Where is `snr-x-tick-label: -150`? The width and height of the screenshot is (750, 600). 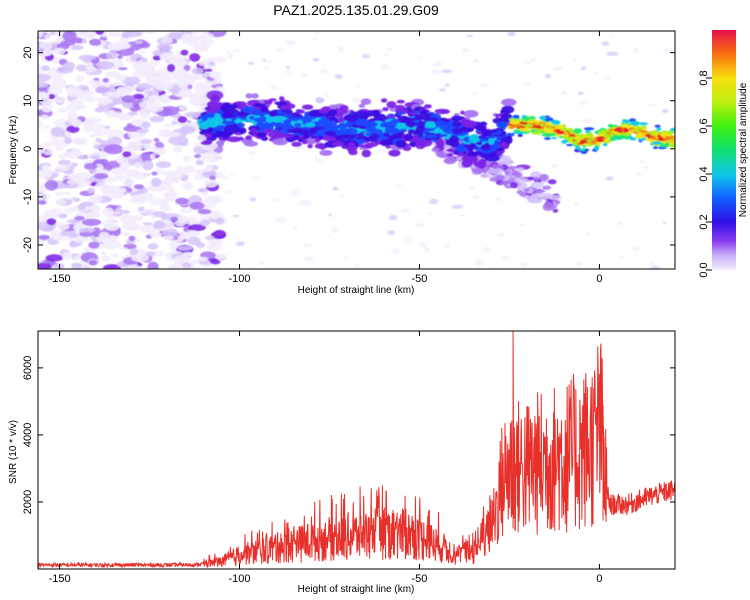 snr-x-tick-label: -150 is located at coordinates (60, 579).